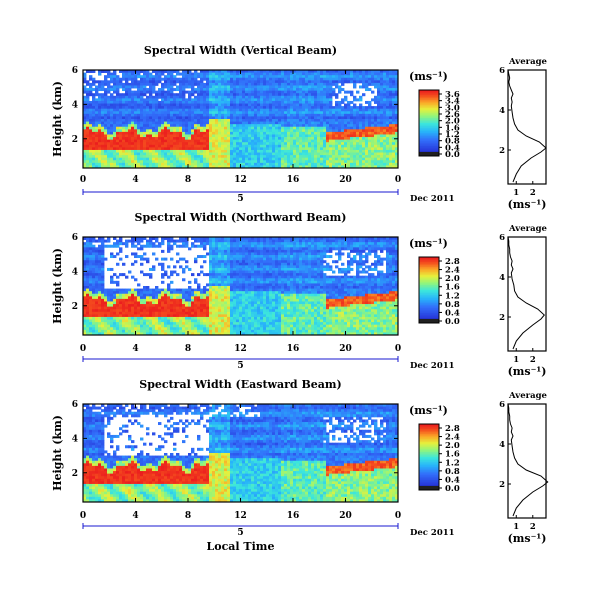 The image size is (610, 598). I want to click on colorbar-tick-label: 3.0, so click(452, 108).